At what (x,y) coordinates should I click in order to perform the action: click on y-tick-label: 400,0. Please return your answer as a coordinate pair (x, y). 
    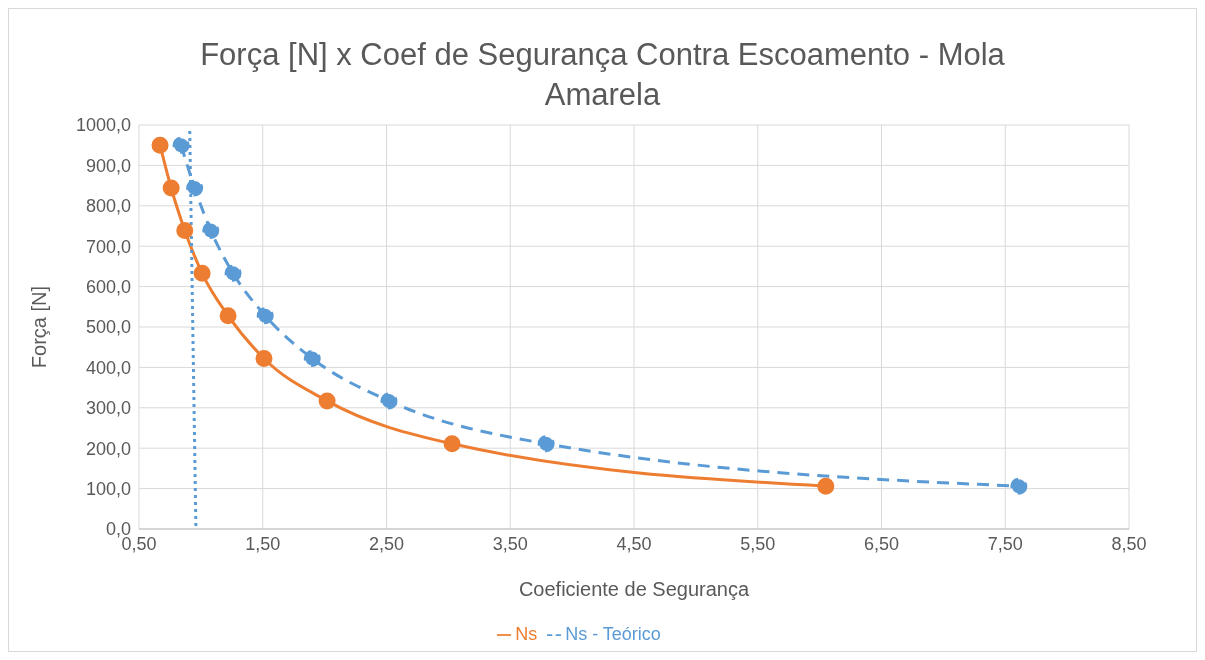
    Looking at the image, I should click on (108, 367).